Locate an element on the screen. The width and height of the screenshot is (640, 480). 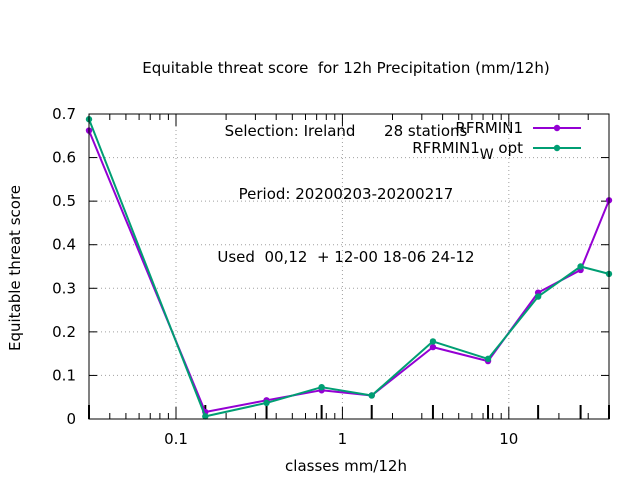
legend-label: RFRMIN1 is located at coordinates (489, 128).